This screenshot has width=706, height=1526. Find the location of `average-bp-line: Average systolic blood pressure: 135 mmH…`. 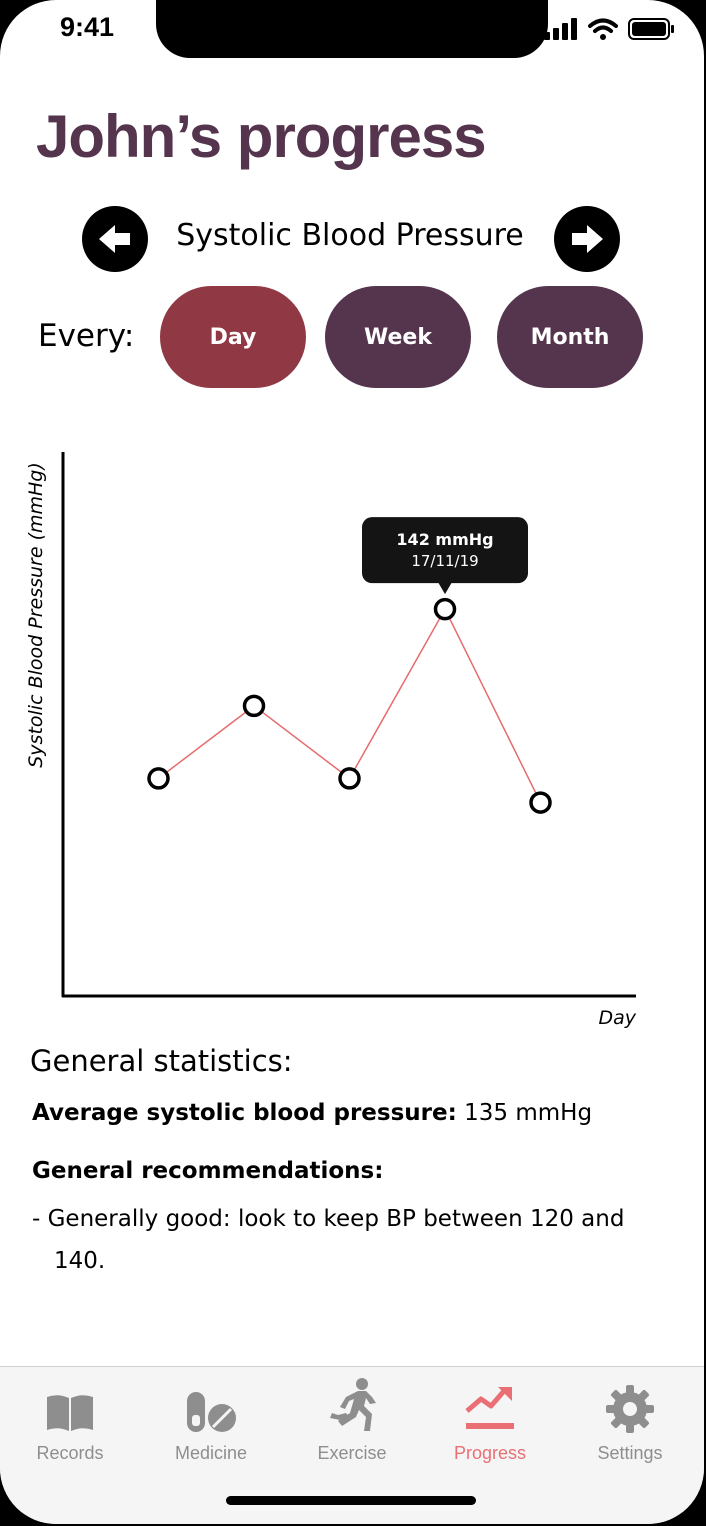

average-bp-line: Average systolic blood pressure: 135 mmH… is located at coordinates (312, 1113).